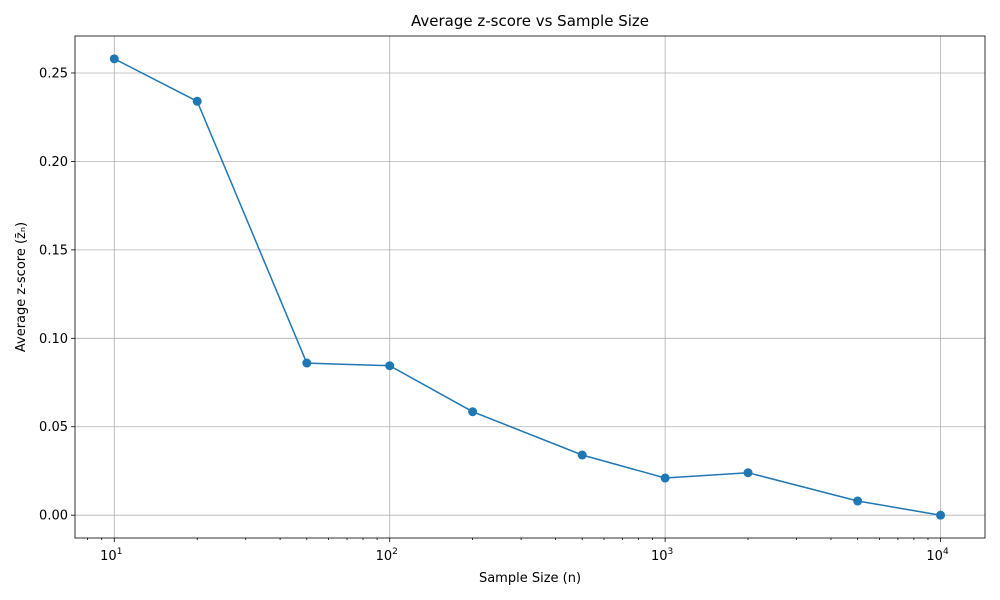 The image size is (1000, 600). Describe the element at coordinates (662, 555) in the screenshot. I see `x-tick-label: 10³` at that location.